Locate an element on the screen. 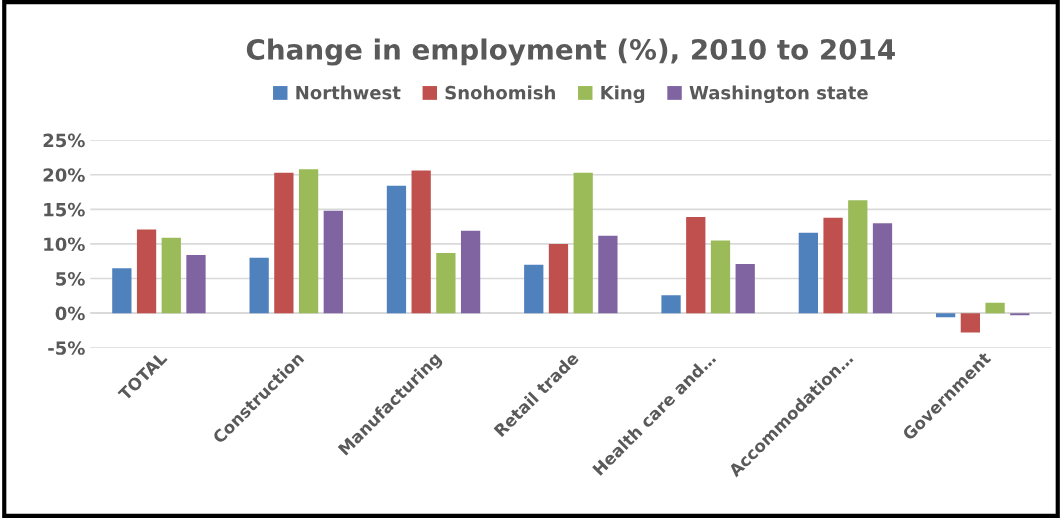 This screenshot has height=519, width=1062. legend-label: Northwest is located at coordinates (348, 92).